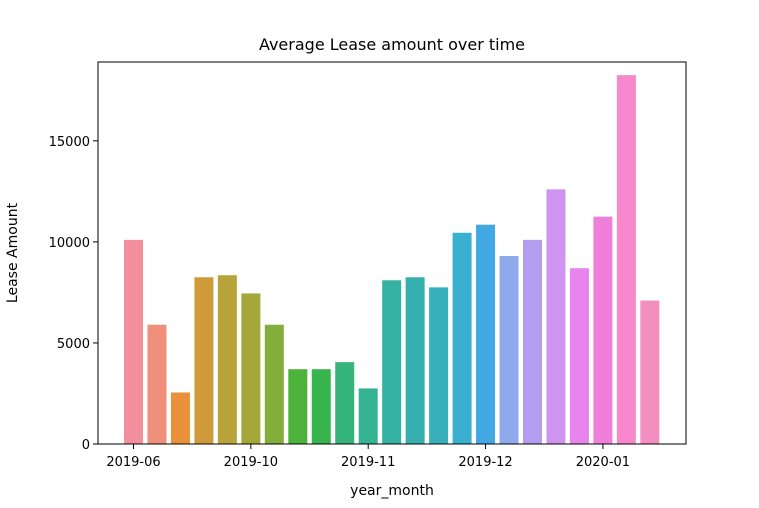 This screenshot has width=759, height=508. I want to click on chart-title: Average Lease amount over time, so click(392, 44).